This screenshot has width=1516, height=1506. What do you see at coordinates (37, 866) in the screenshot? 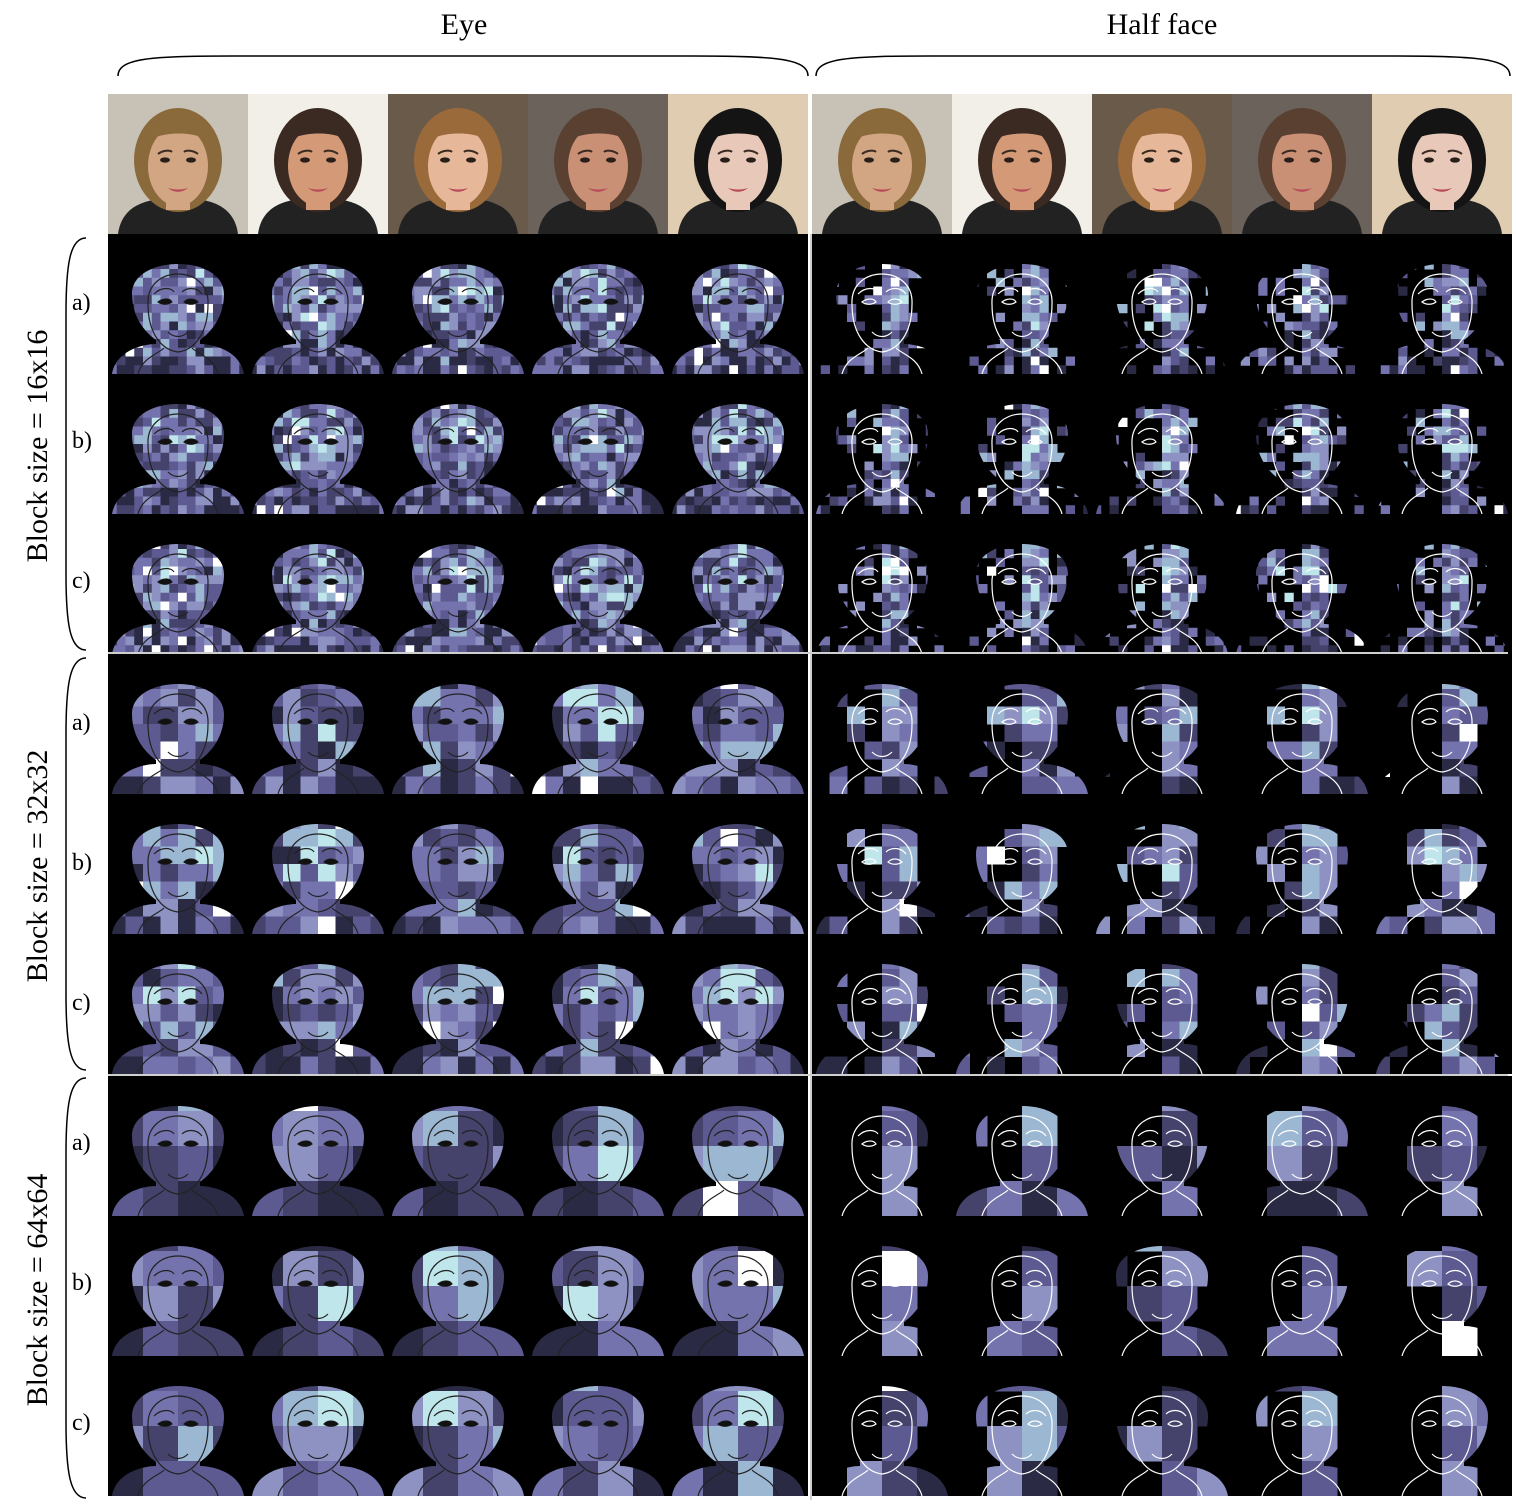
I see `group-label-32: Block size = 32x32` at bounding box center [37, 866].